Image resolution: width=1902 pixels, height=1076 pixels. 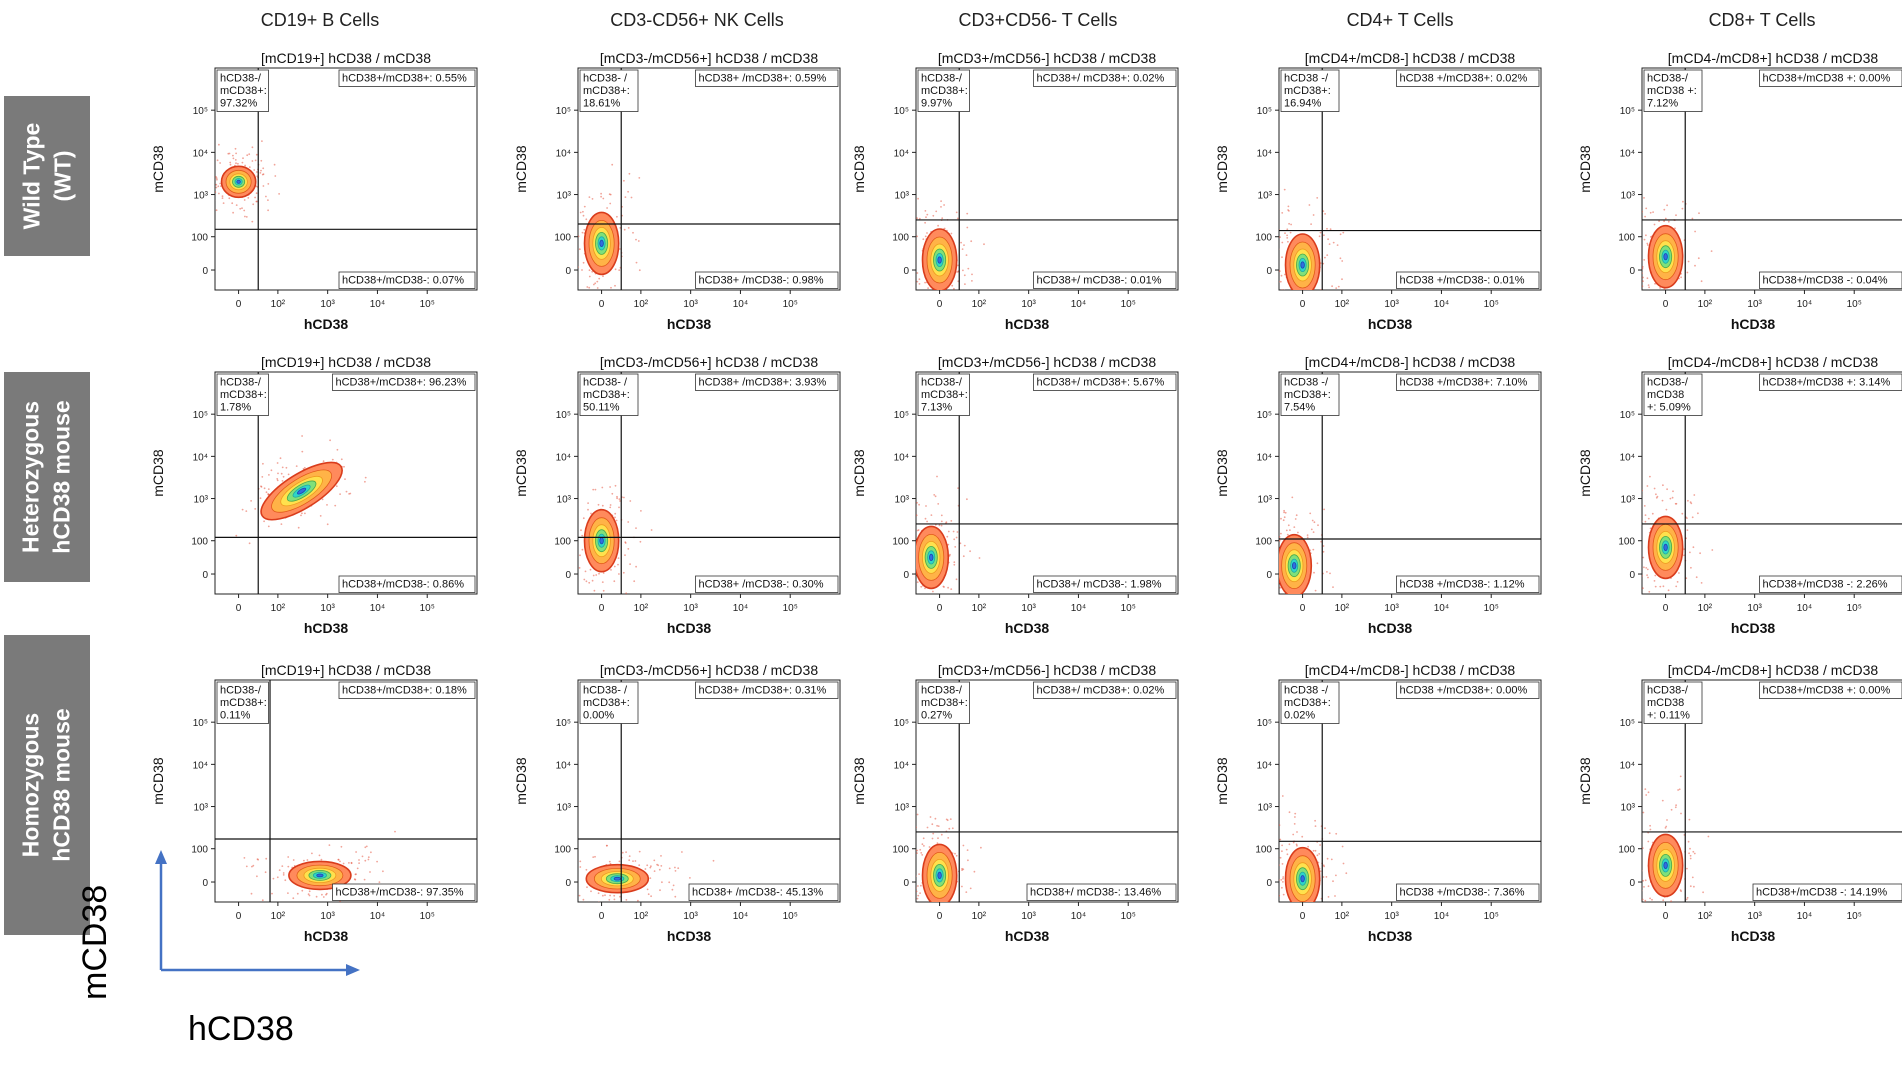 What do you see at coordinates (761, 585) in the screenshot?
I see `quadrant-label-lr: hCD38+ /mCD38-: 0.30%` at bounding box center [761, 585].